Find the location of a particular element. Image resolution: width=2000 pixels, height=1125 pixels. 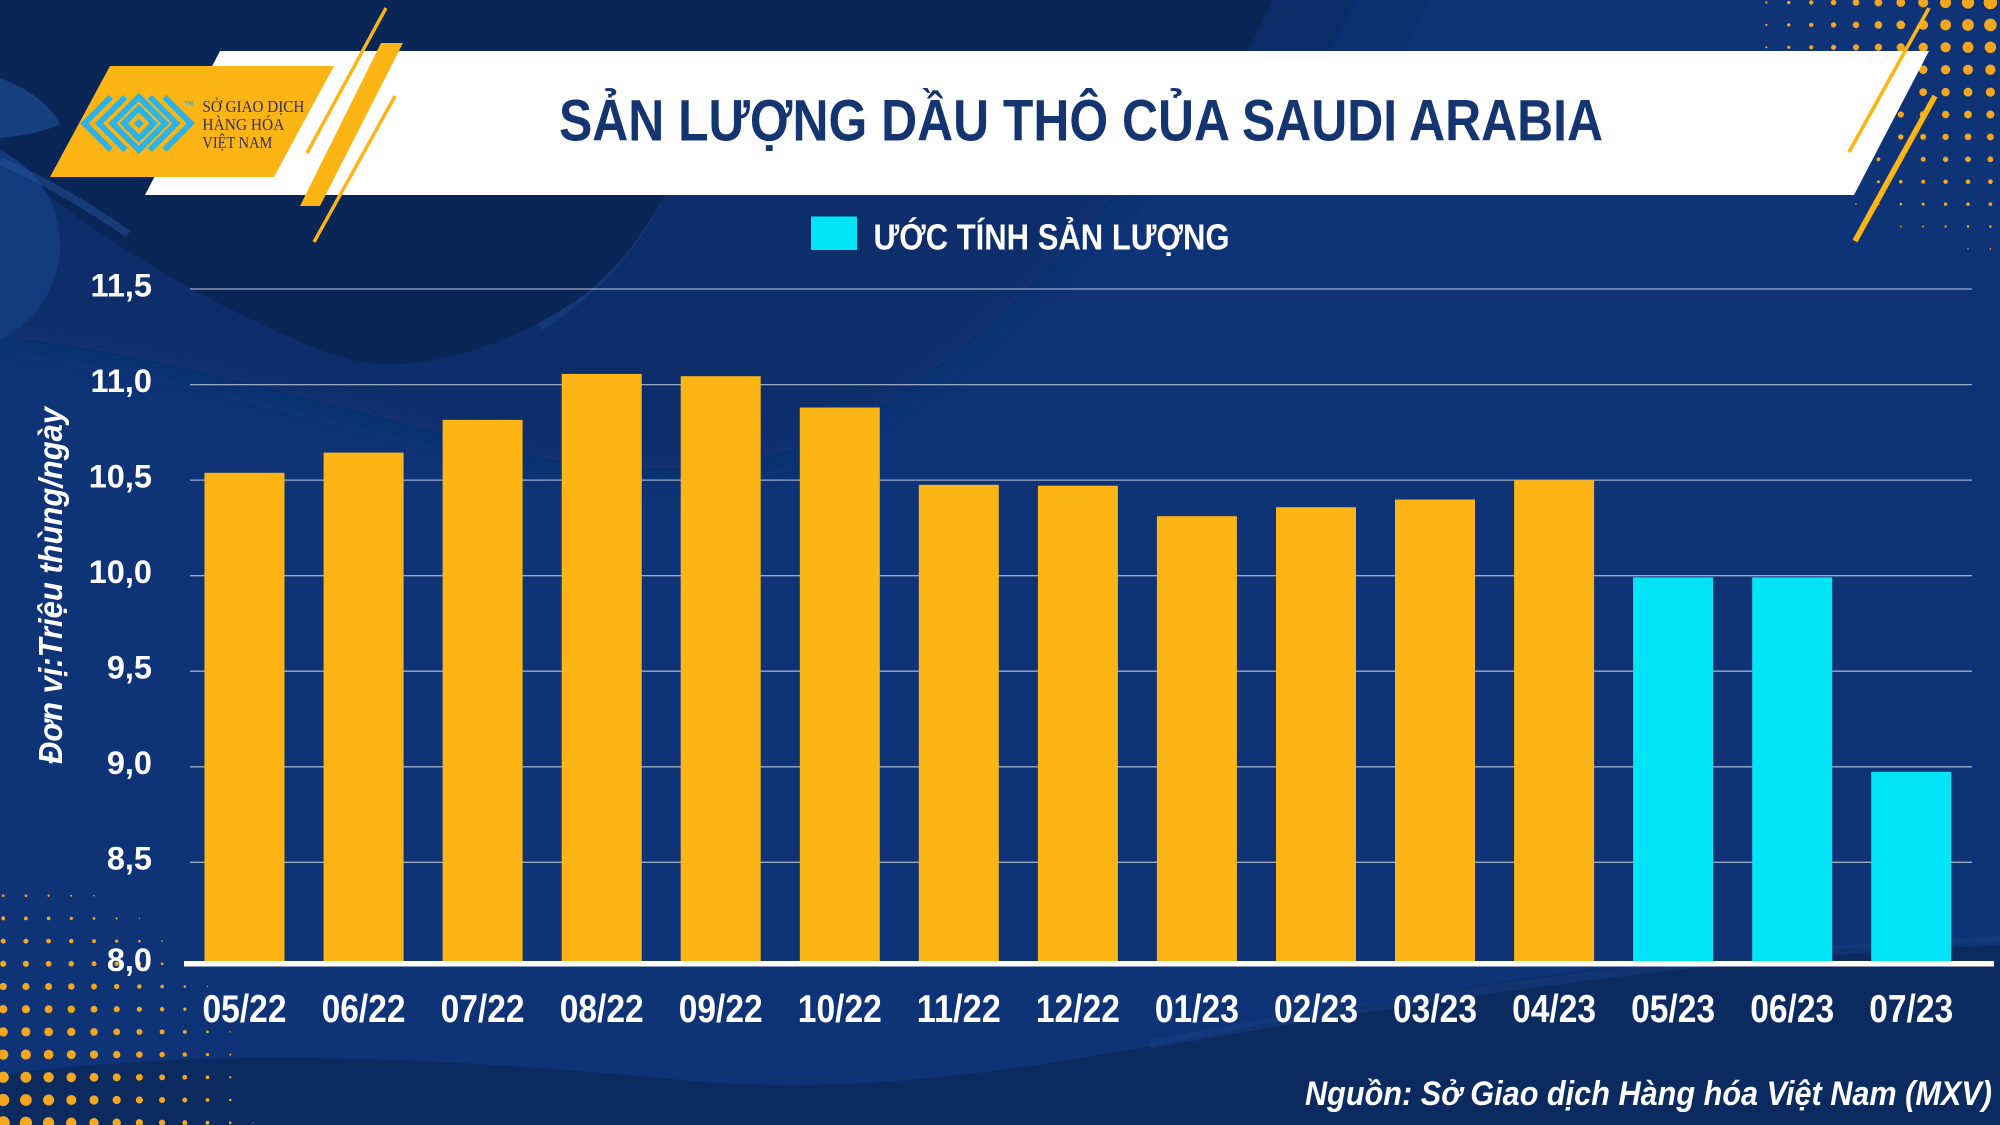

svg-text: 10/22 is located at coordinates (840, 1009).